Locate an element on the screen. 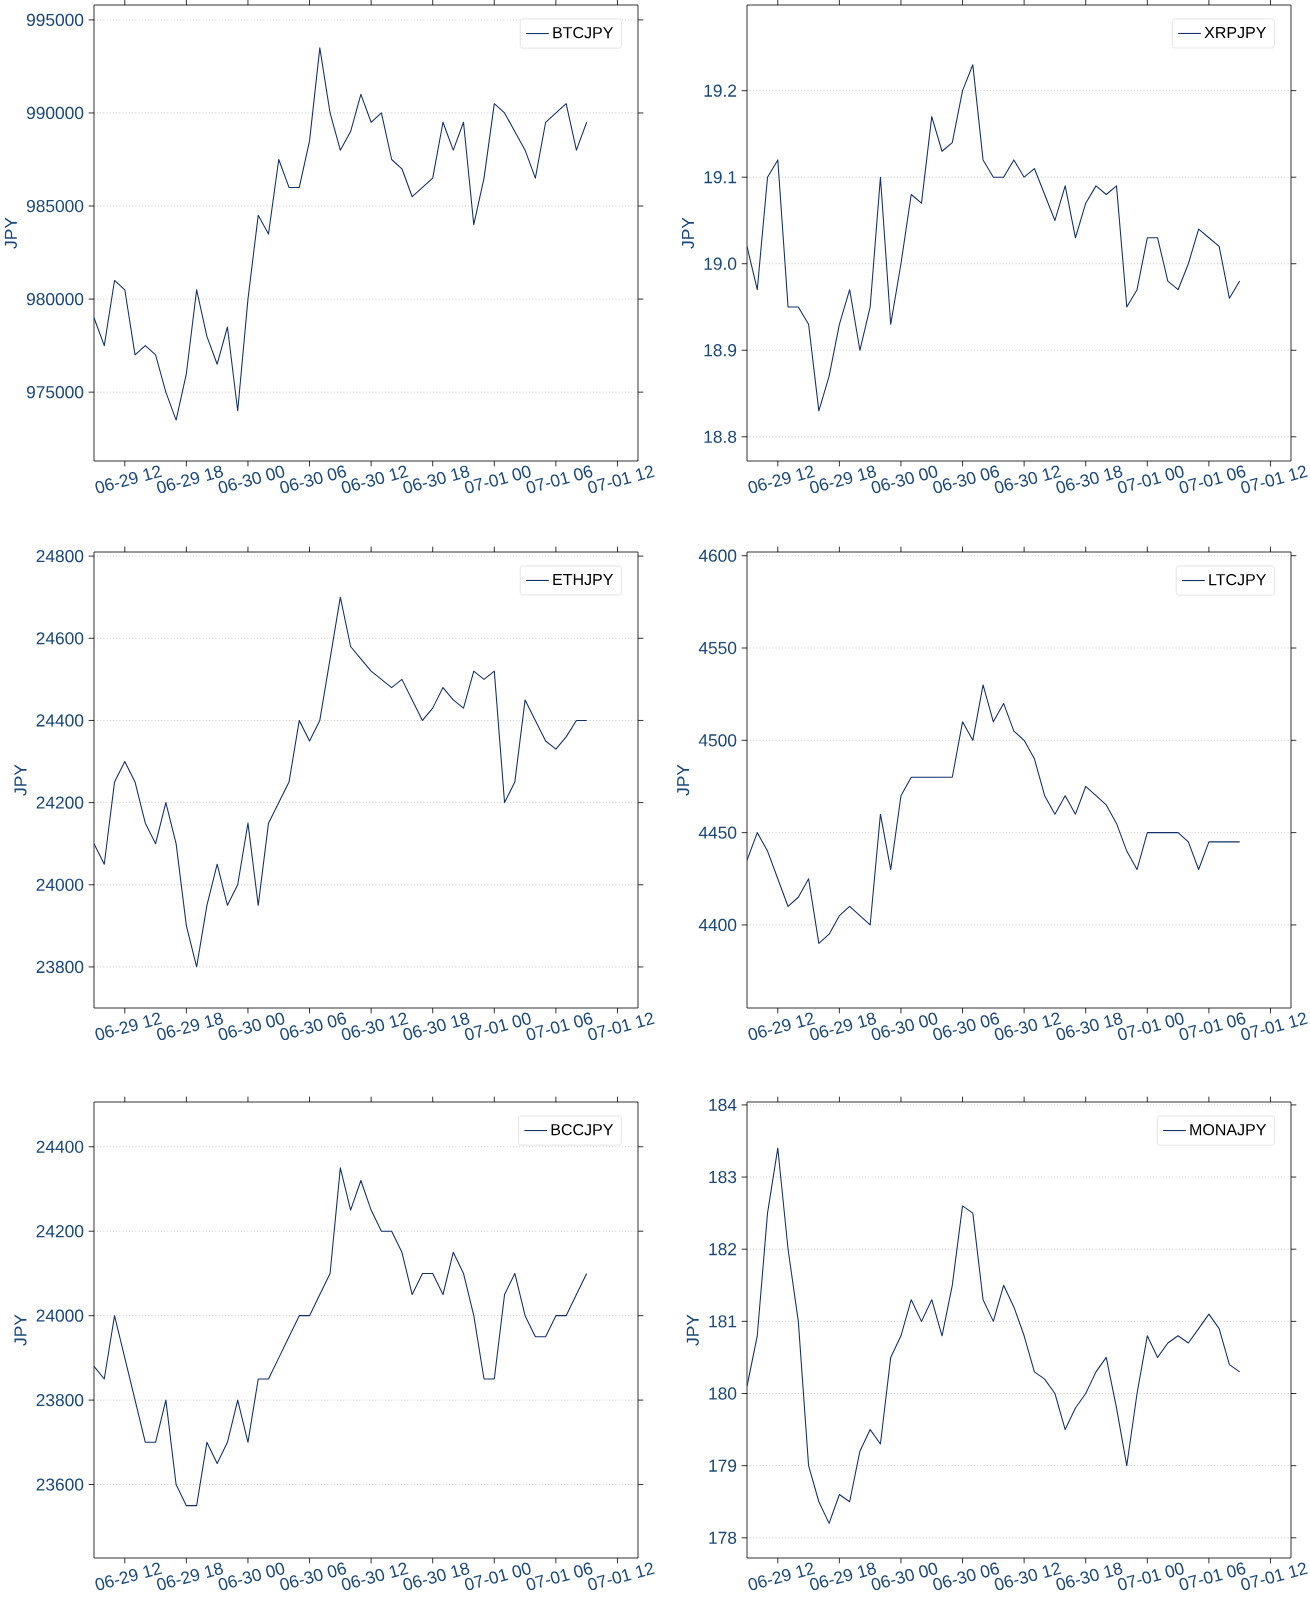 This screenshot has height=1600, width=1310. y-tick-label: 183 is located at coordinates (723, 1177).